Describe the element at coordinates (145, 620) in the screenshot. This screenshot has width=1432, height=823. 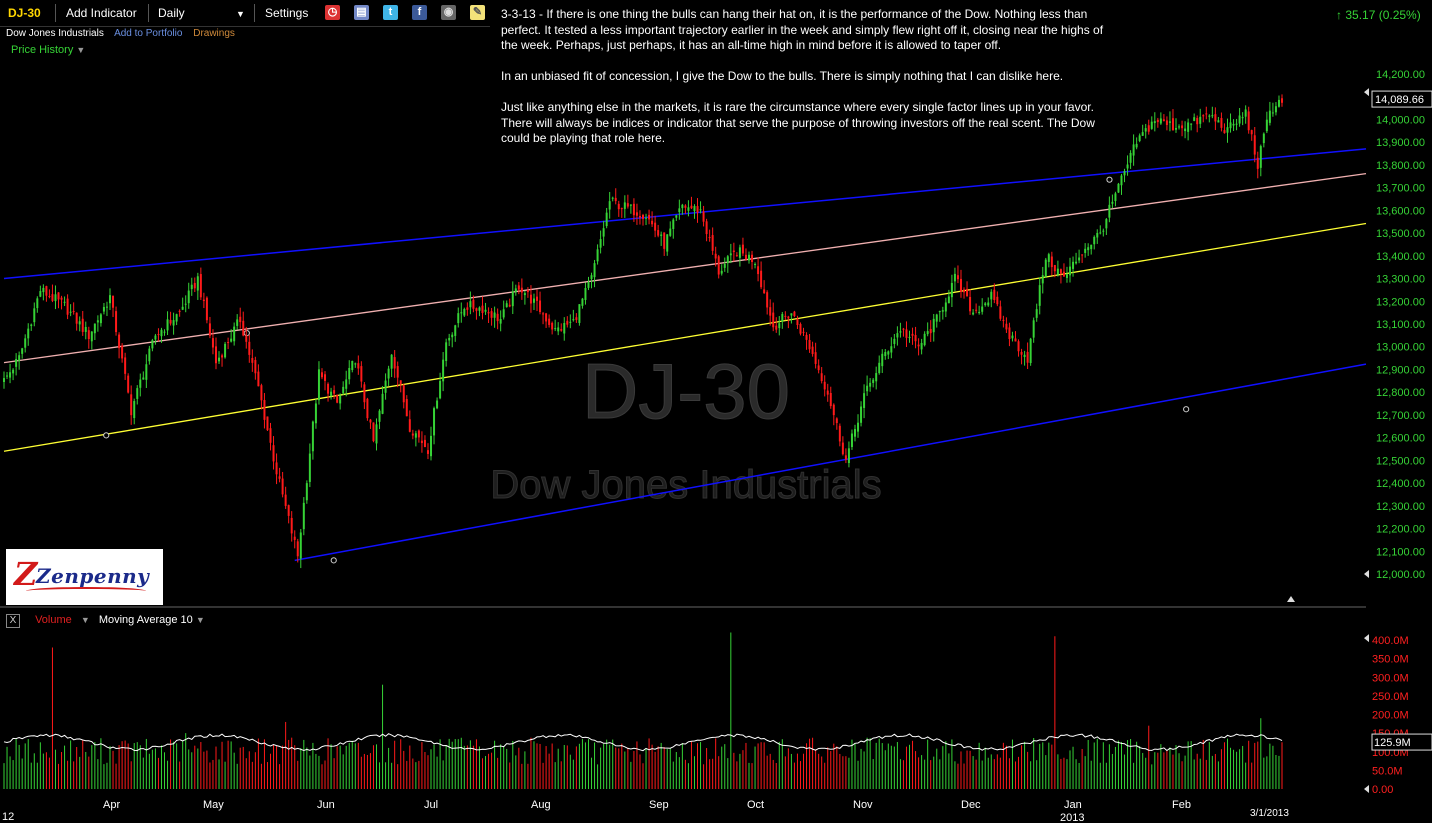
I see `moving-average-label: Moving Average 10` at that location.